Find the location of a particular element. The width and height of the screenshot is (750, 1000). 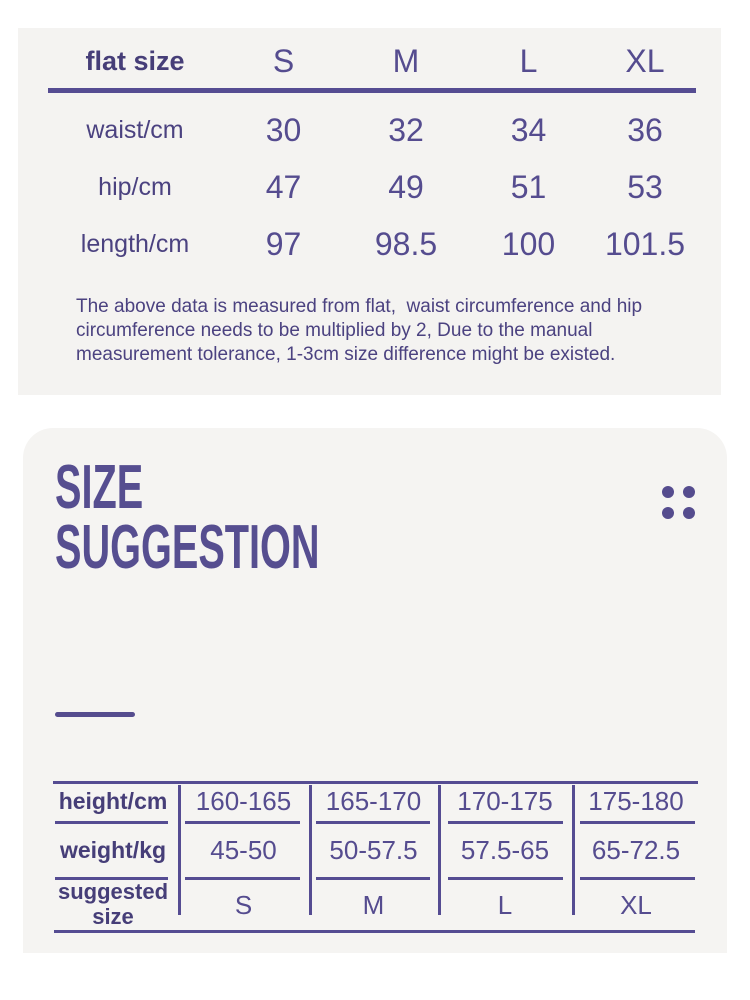

length-value-xl: 101.5 is located at coordinates (645, 244).